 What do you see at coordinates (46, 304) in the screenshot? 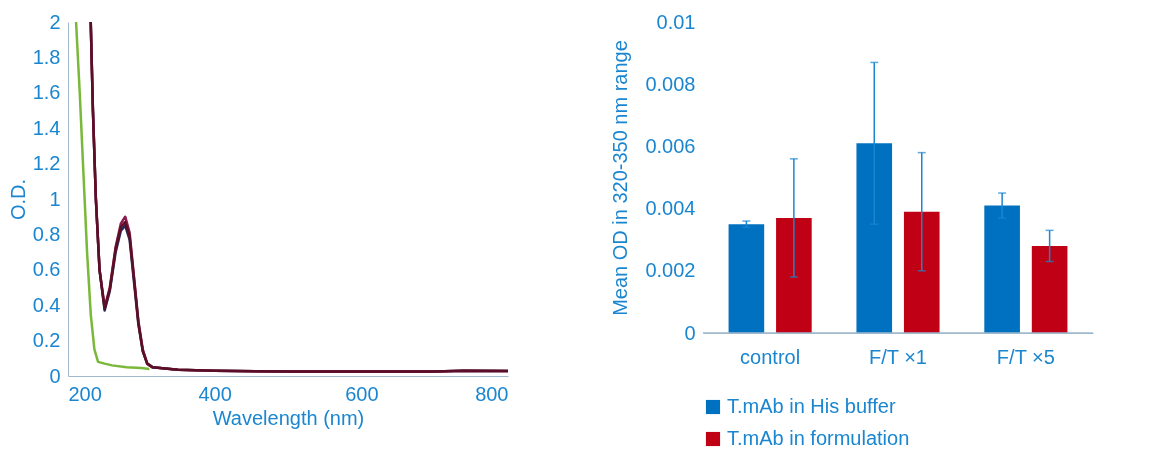
I see `y-tick-label: 0.4` at bounding box center [46, 304].